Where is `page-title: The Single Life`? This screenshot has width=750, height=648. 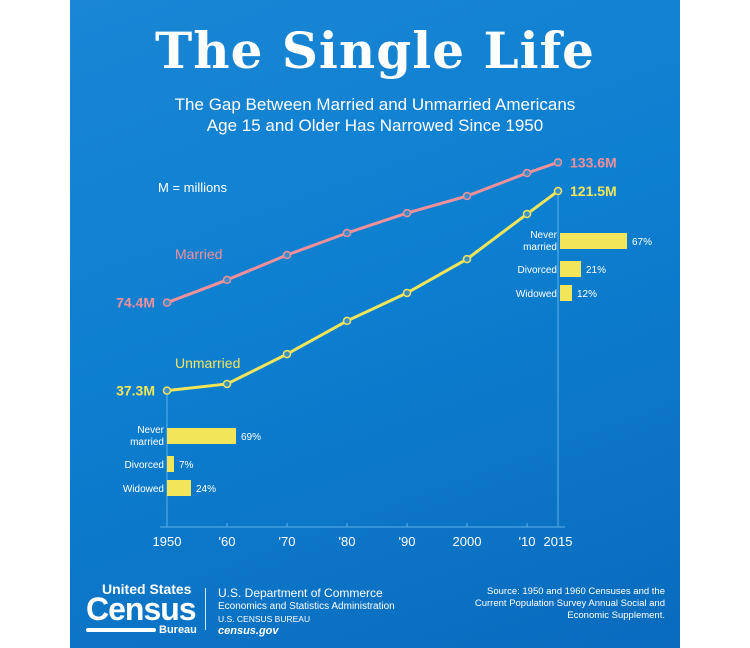 page-title: The Single Life is located at coordinates (375, 50).